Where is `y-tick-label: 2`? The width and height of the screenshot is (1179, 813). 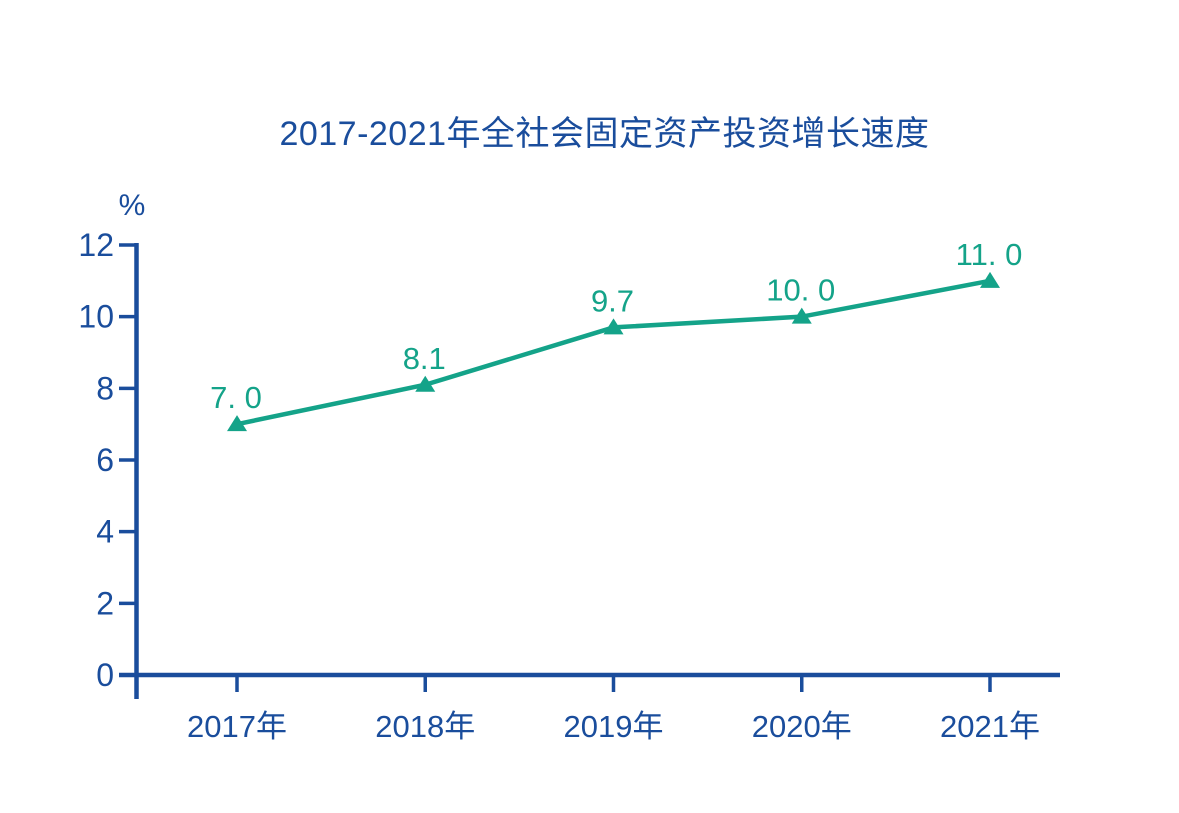 y-tick-label: 2 is located at coordinates (105, 603).